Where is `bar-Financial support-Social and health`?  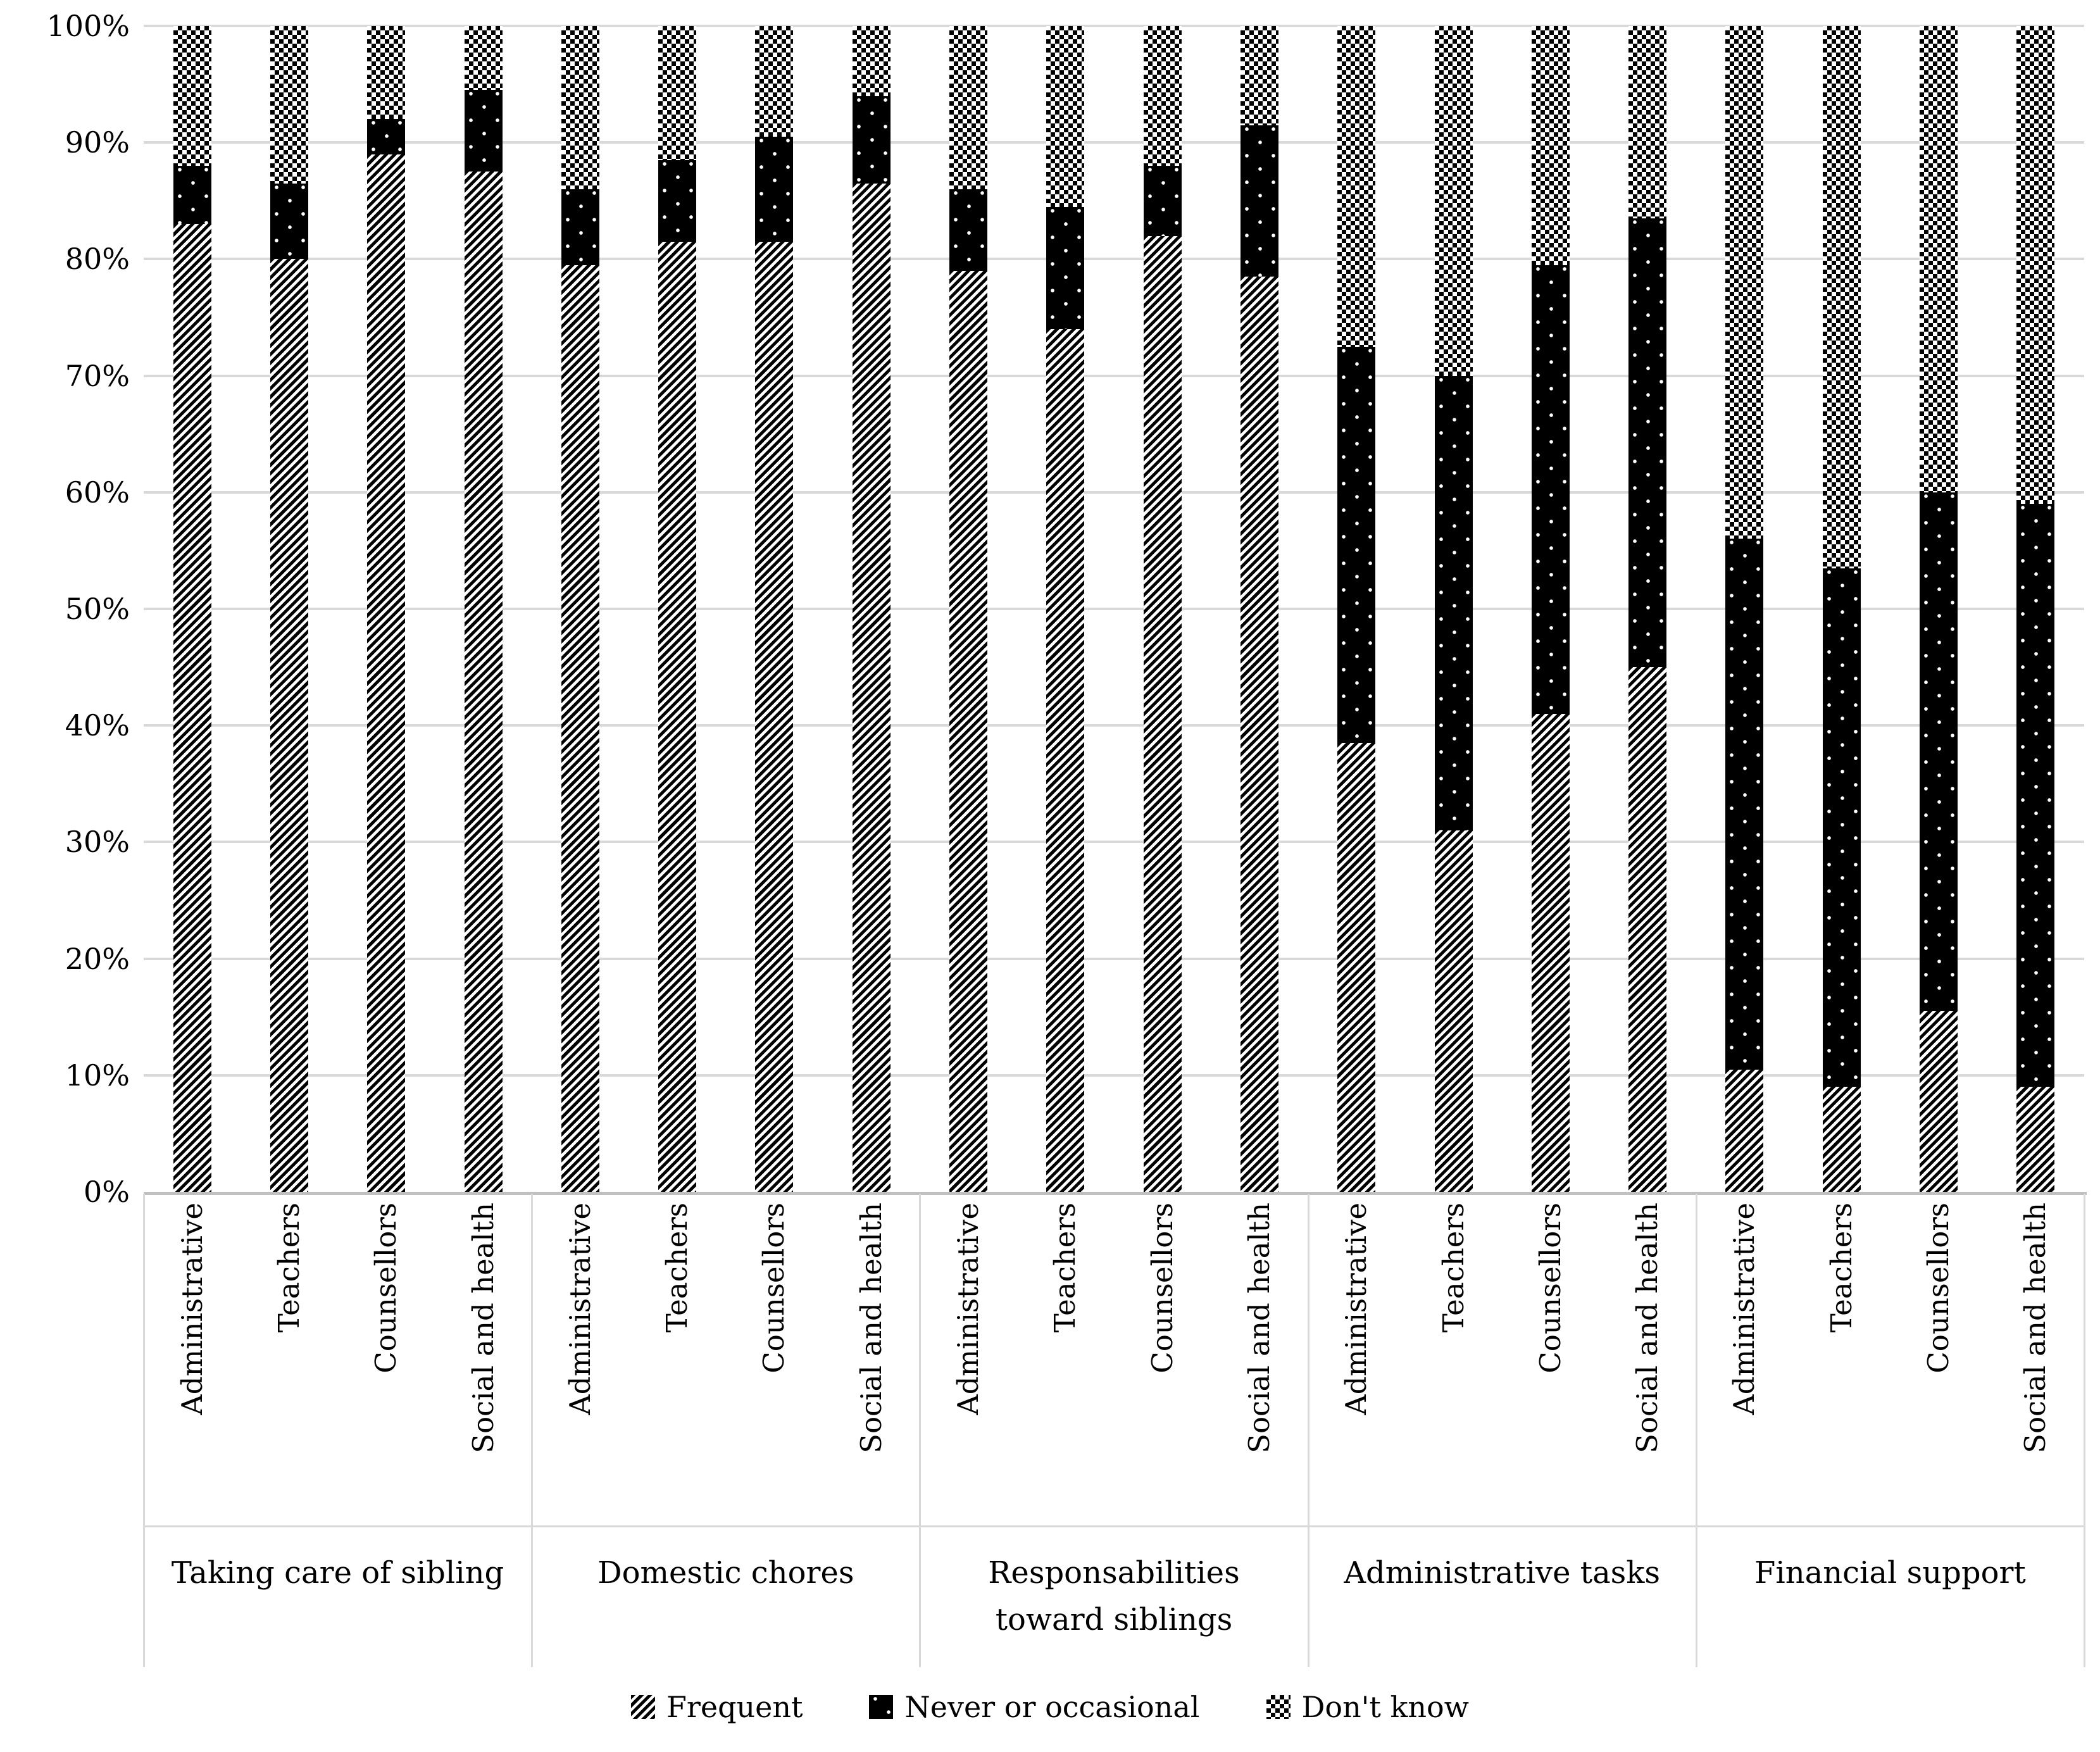 bar-Financial support-Social and health is located at coordinates (2036, 609).